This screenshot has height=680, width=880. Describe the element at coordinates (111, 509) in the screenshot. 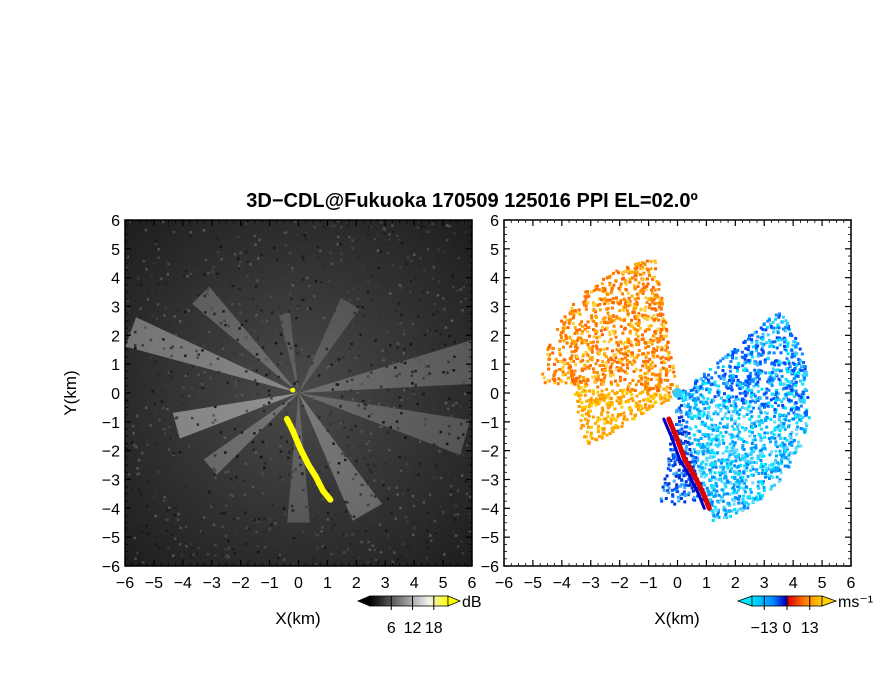

I see `reflectivity-y-tick-label: −4` at that location.